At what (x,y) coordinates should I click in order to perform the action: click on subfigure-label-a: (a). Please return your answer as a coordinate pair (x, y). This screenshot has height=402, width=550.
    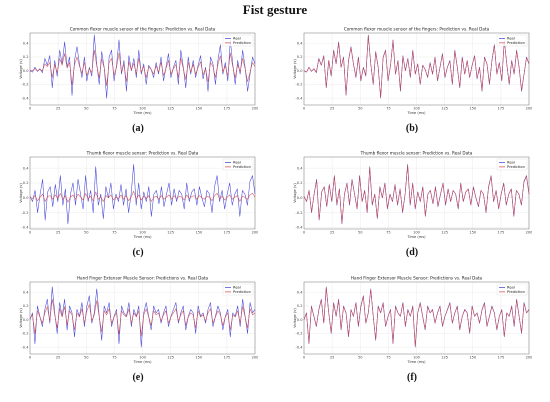
    Looking at the image, I should click on (138, 128).